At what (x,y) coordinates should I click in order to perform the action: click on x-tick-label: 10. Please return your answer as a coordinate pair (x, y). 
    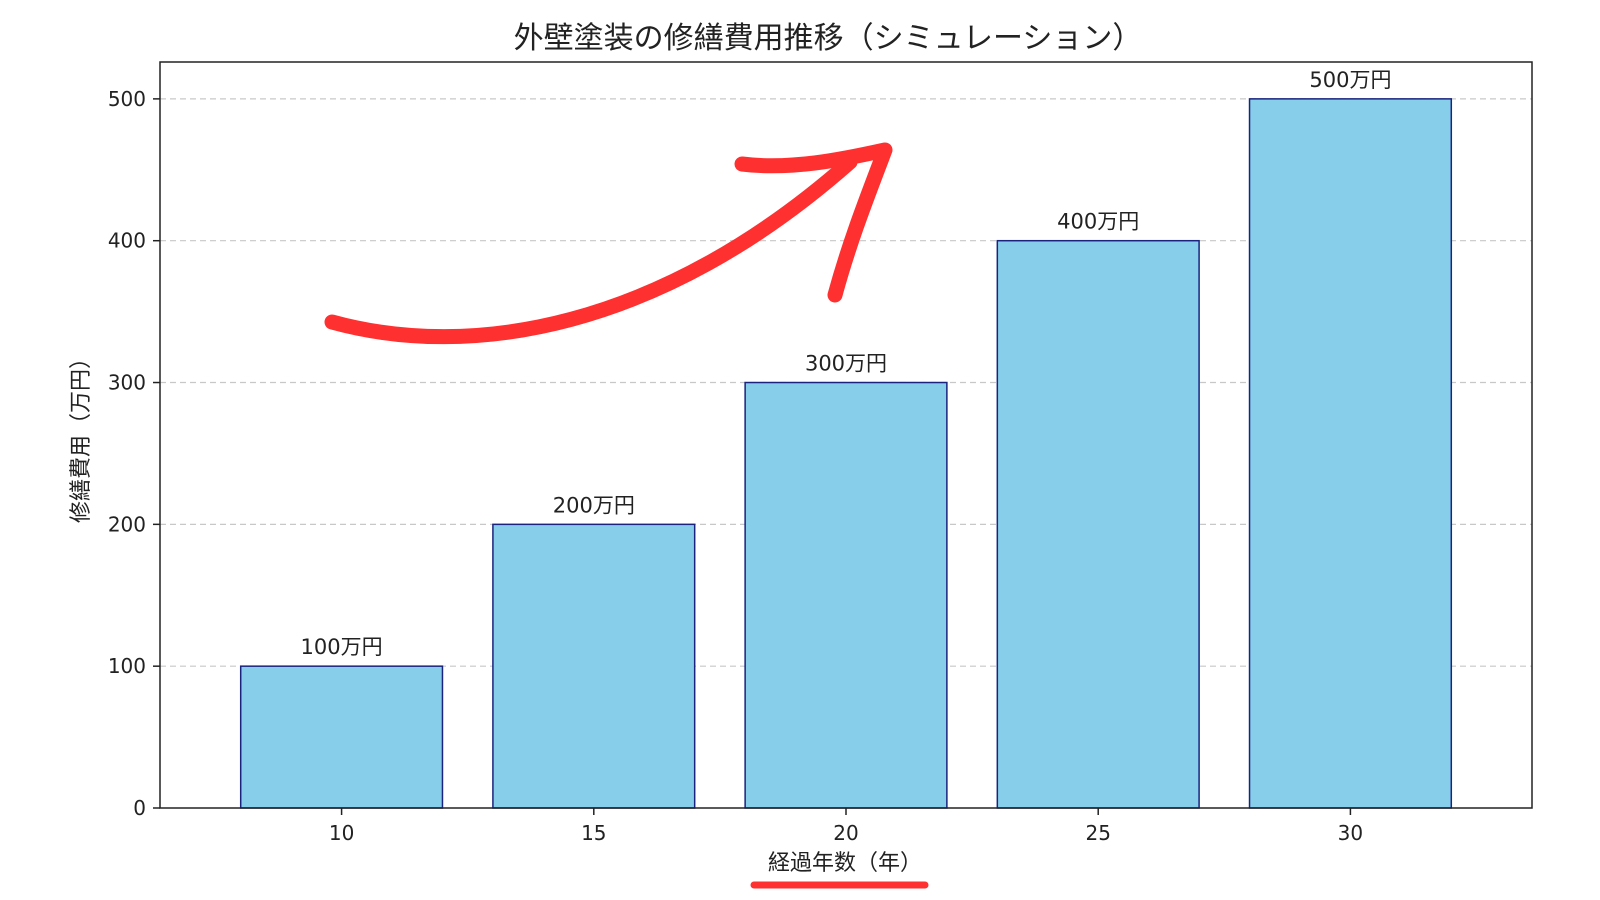
    Looking at the image, I should click on (341, 833).